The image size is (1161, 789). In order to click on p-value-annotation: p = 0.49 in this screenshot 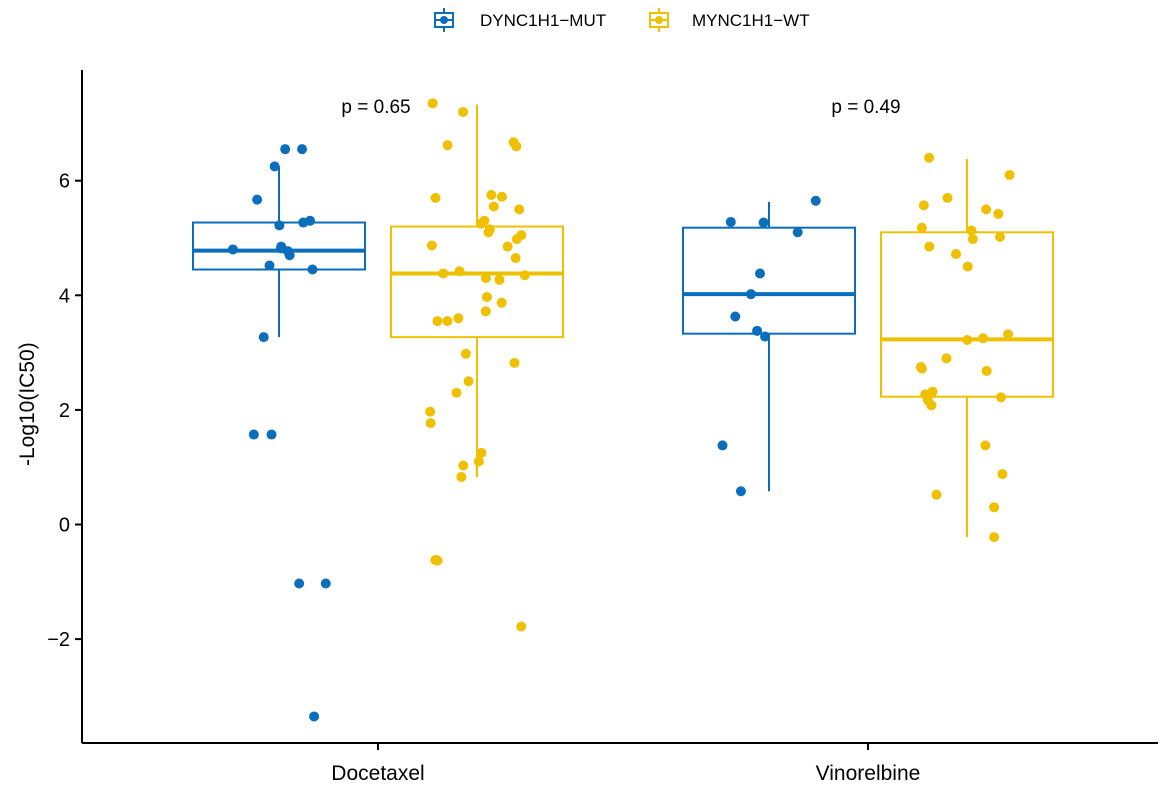, I will do `click(865, 107)`.